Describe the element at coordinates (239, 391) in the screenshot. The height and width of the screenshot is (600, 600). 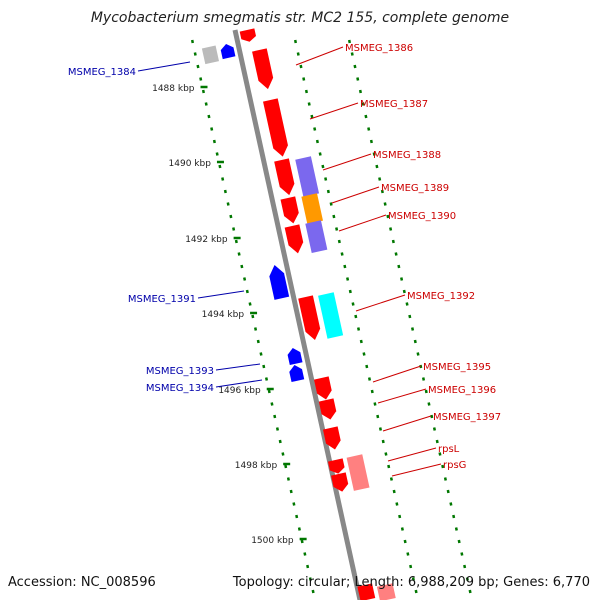
I see `scale-tick-label: 1496 kbp` at that location.